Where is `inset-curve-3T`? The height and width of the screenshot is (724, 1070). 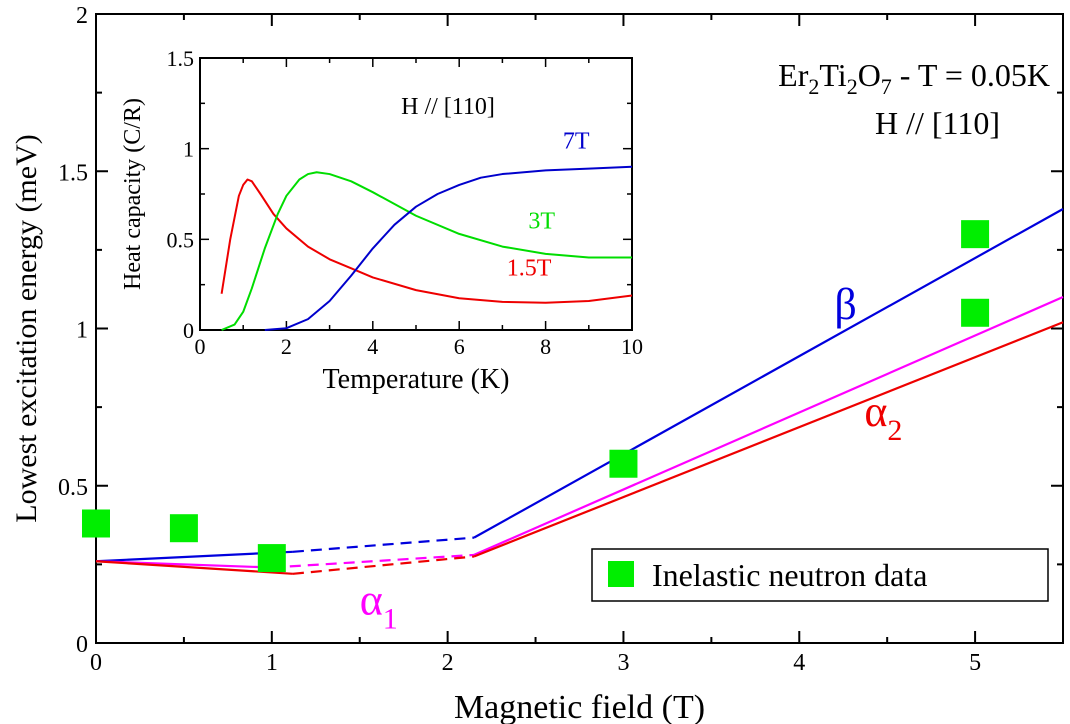 inset-curve-3T is located at coordinates (426, 251).